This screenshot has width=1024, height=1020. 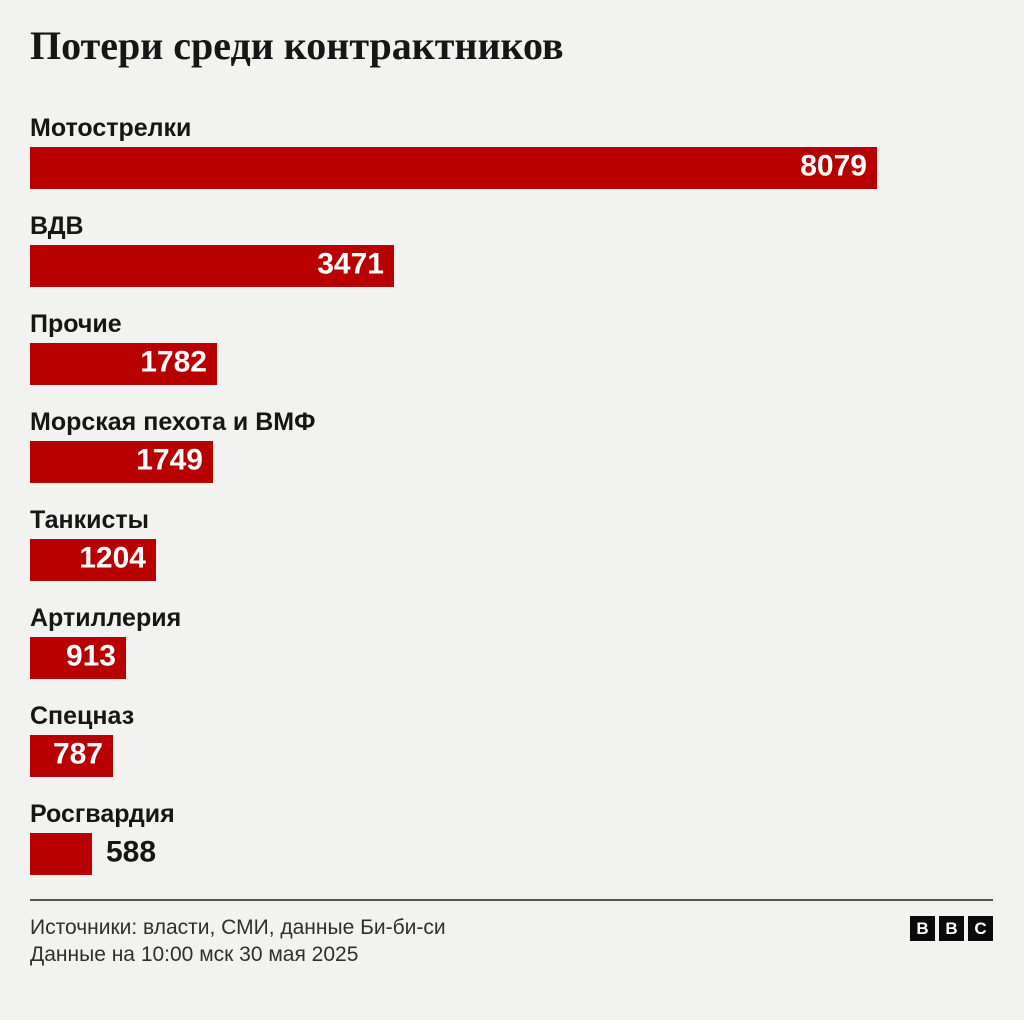 I want to click on bar-track: 1749, so click(x=511, y=462).